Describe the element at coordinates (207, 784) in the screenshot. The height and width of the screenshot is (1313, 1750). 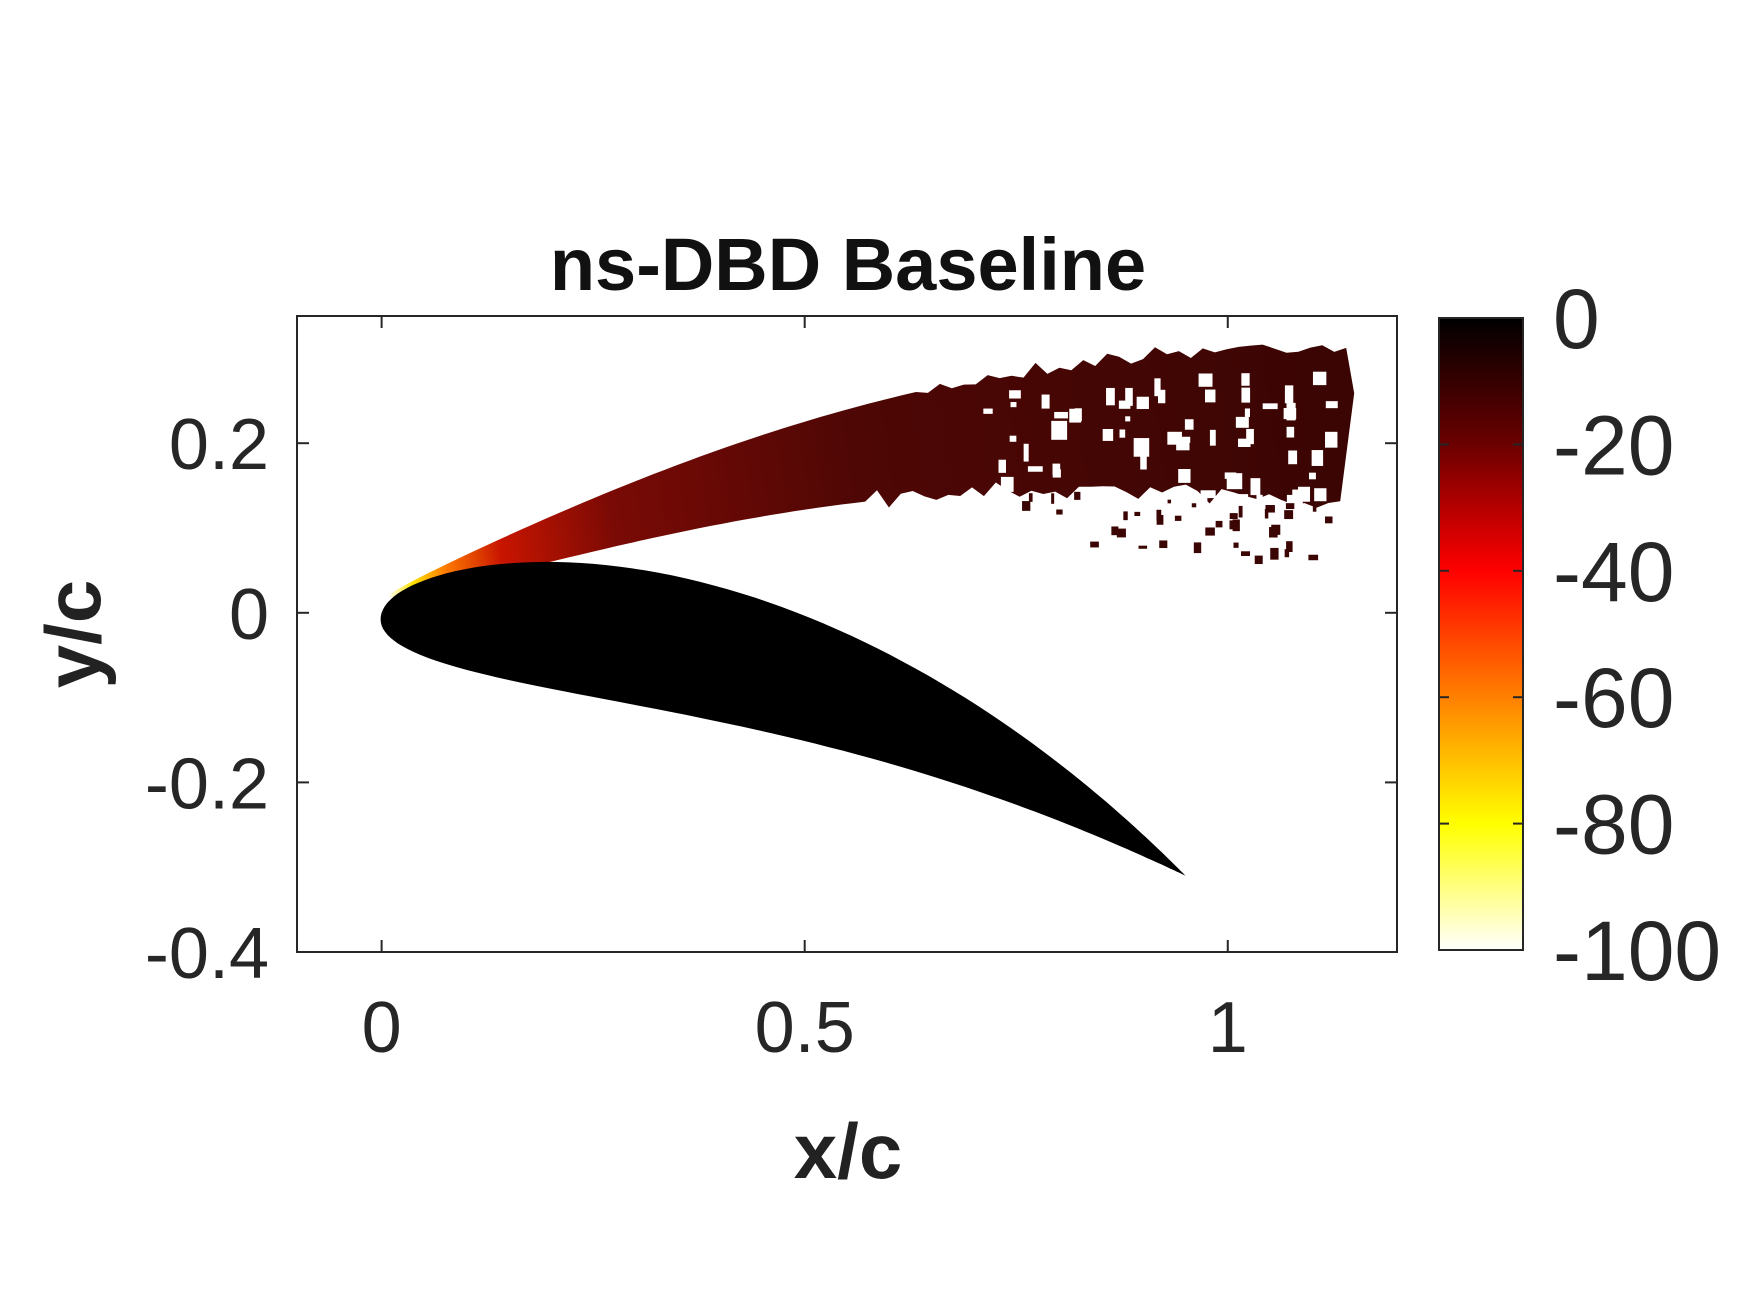
I see `y-tick-label: -0.2` at that location.